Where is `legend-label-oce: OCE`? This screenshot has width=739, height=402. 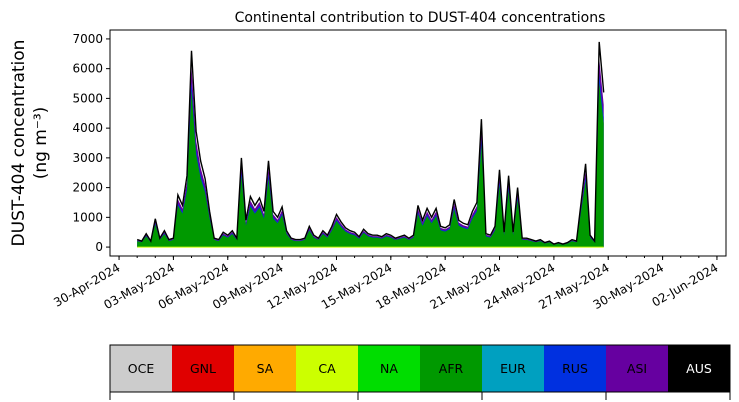 legend-label-oce: OCE is located at coordinates (141, 368).